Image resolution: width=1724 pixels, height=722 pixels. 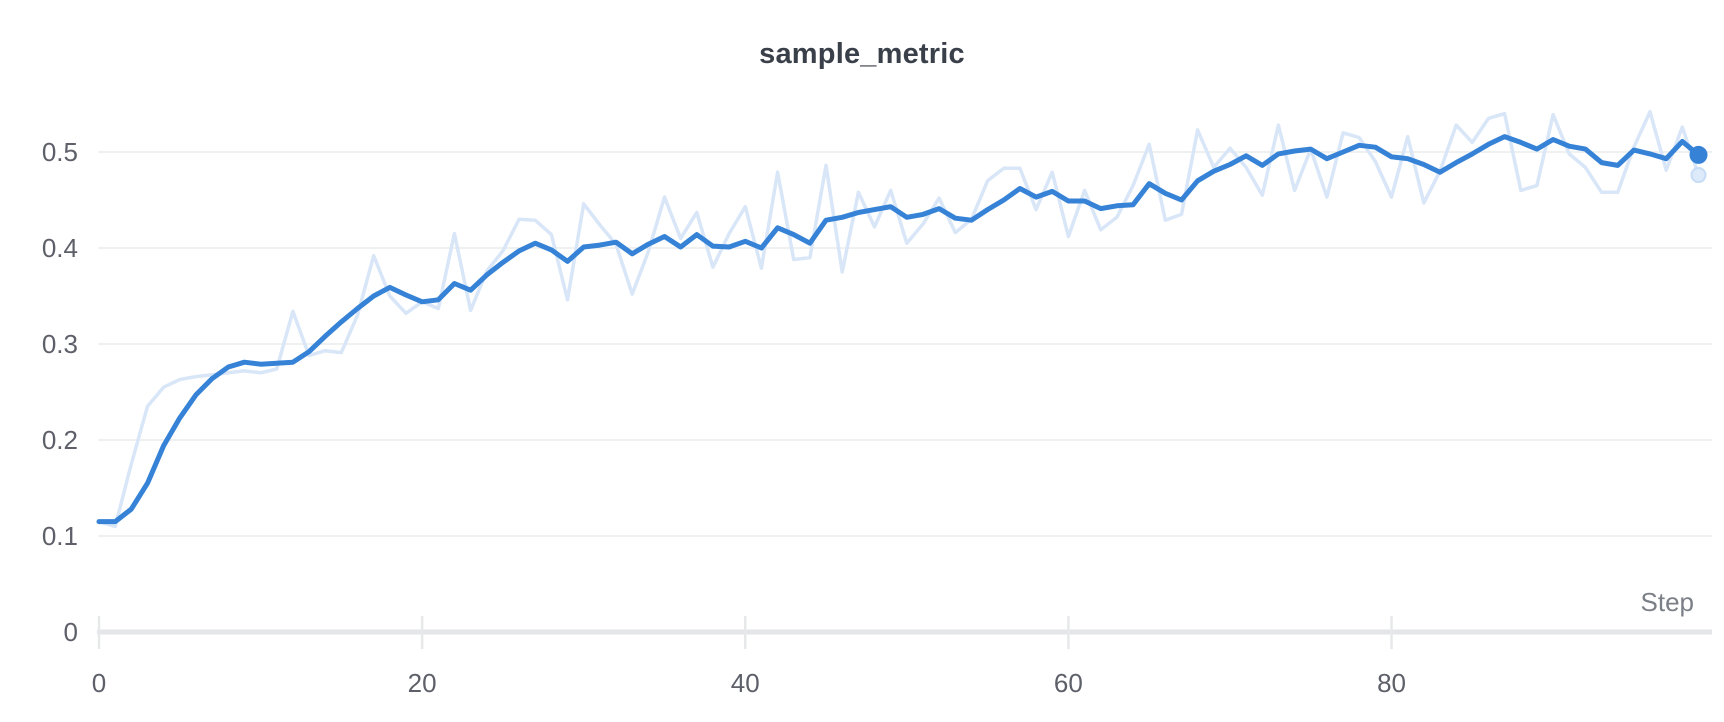 What do you see at coordinates (422, 683) in the screenshot?
I see `x-tick-label: 20` at bounding box center [422, 683].